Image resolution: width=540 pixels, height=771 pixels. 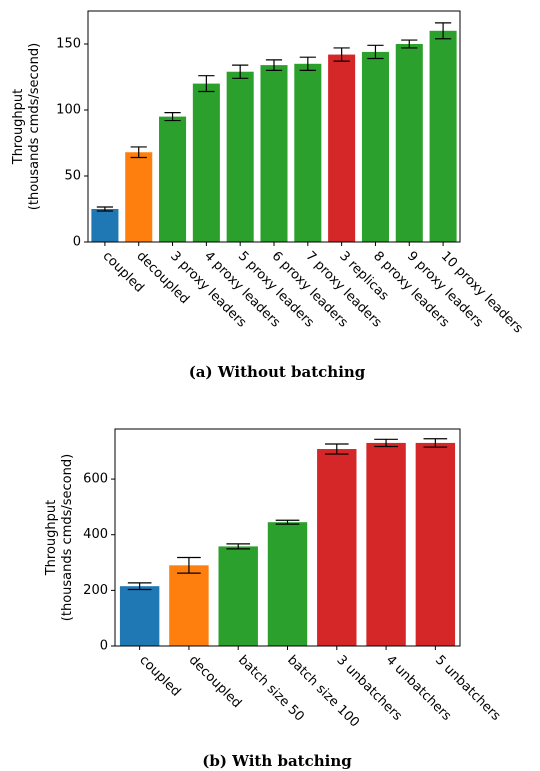 I want to click on y-tick-label-2: 100, so click(x=68, y=110).